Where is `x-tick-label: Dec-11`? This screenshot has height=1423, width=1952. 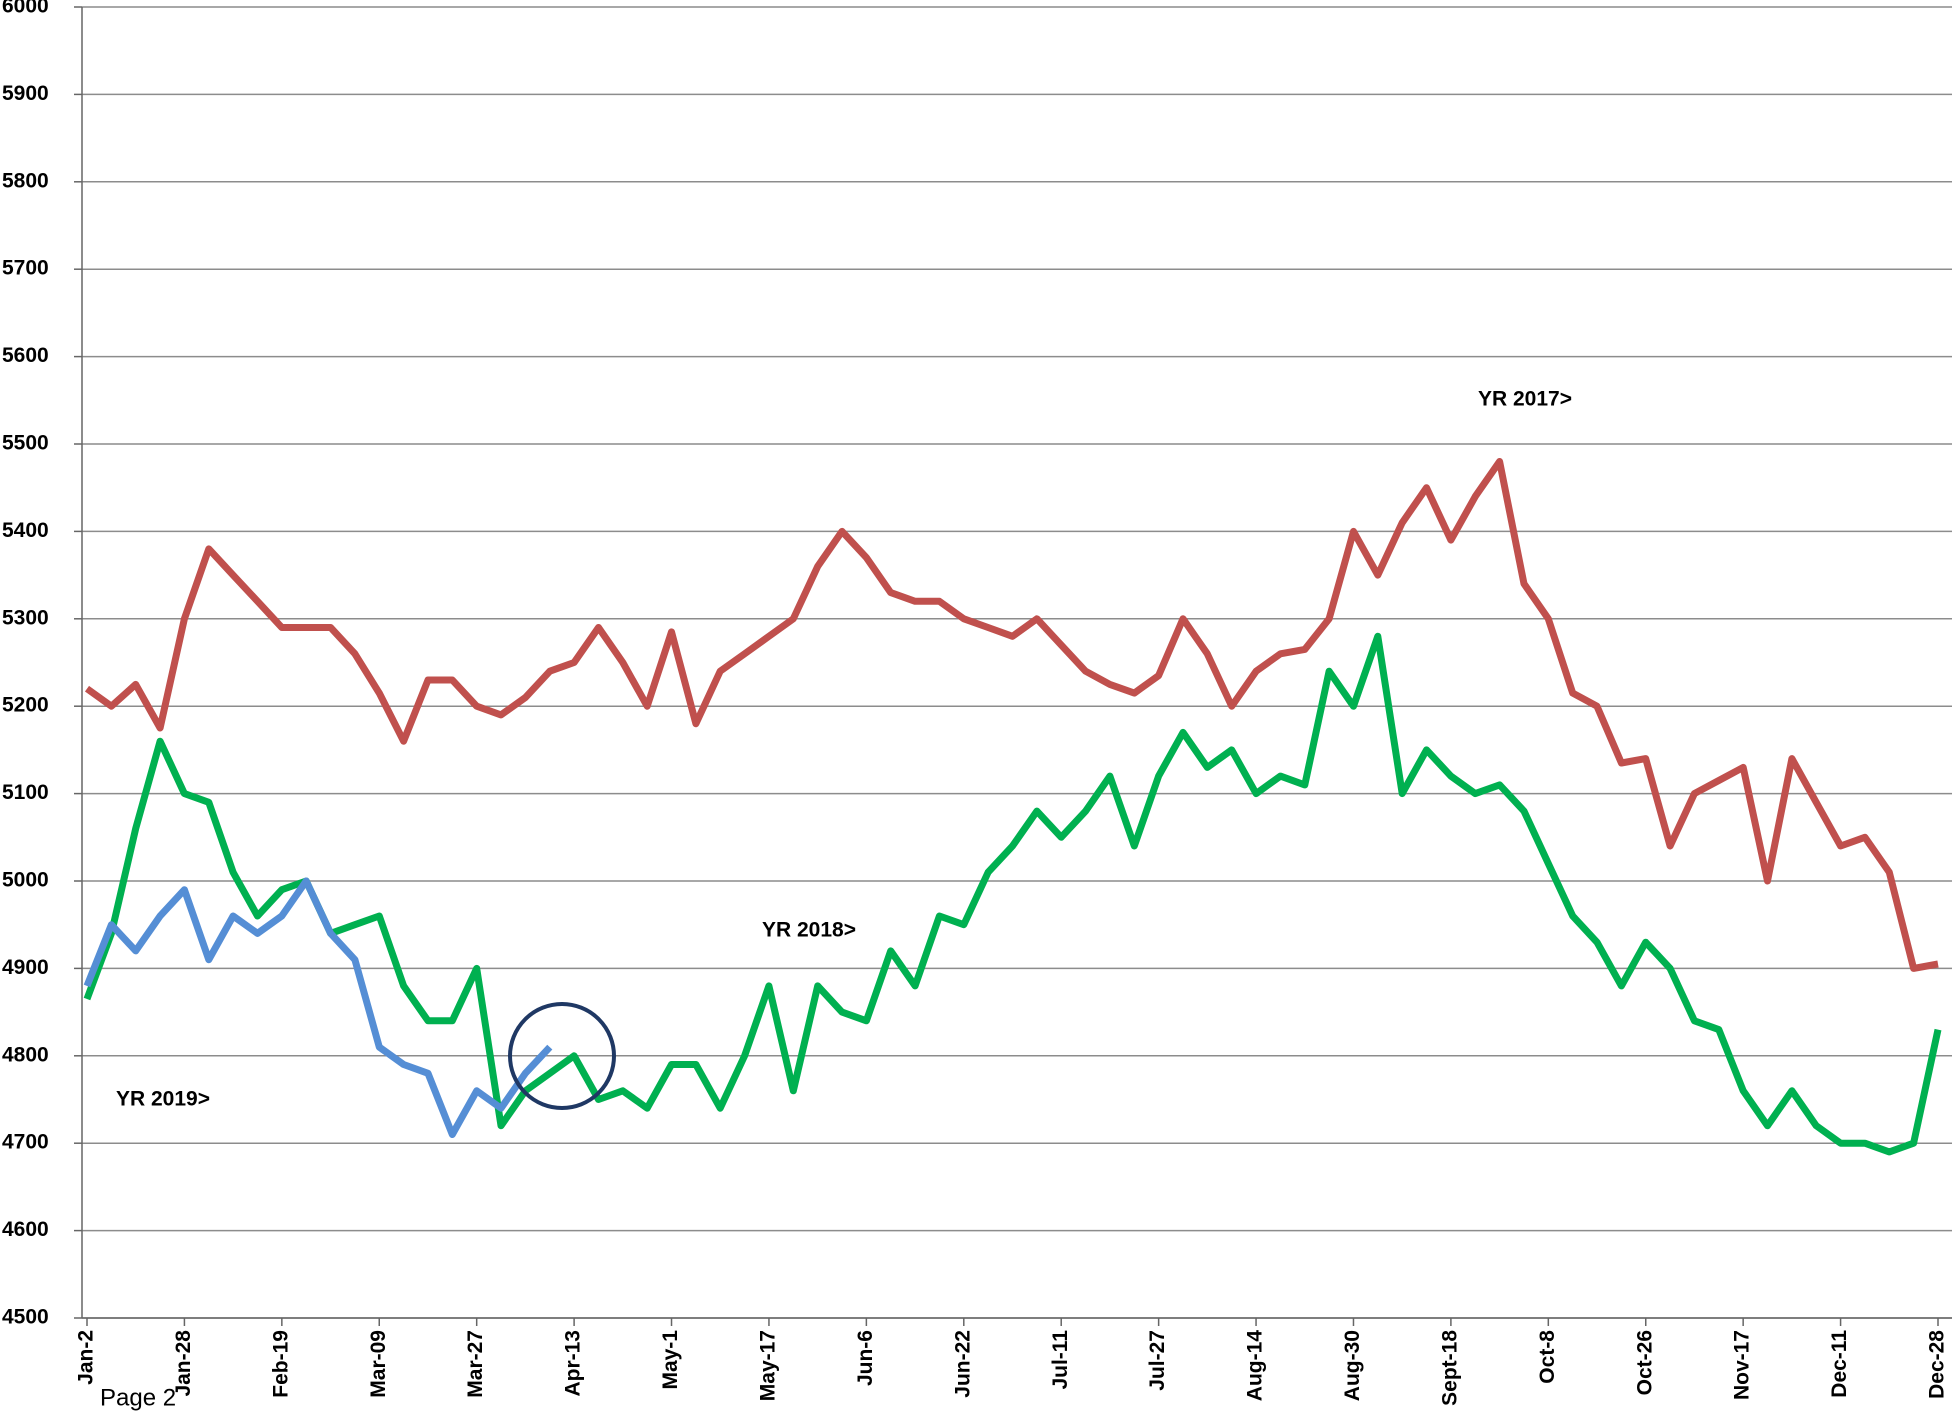
x-tick-label: Dec-11 is located at coordinates (1839, 1364).